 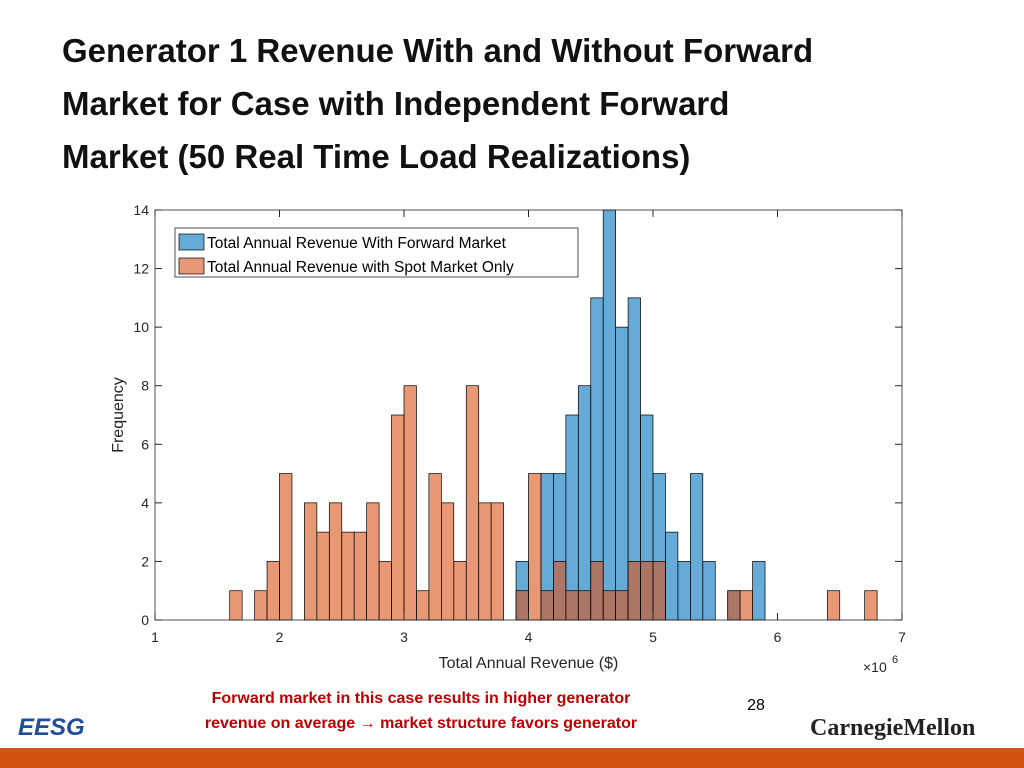 What do you see at coordinates (529, 663) in the screenshot?
I see `x-axis-label: Total Annual Revenue ($)` at bounding box center [529, 663].